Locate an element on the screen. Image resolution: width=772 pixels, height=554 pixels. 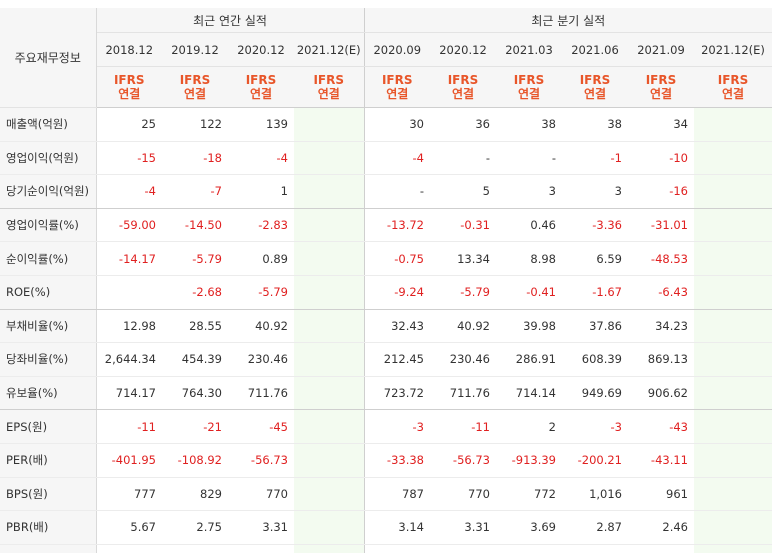
table-cell: 37.86 is located at coordinates (595, 326).